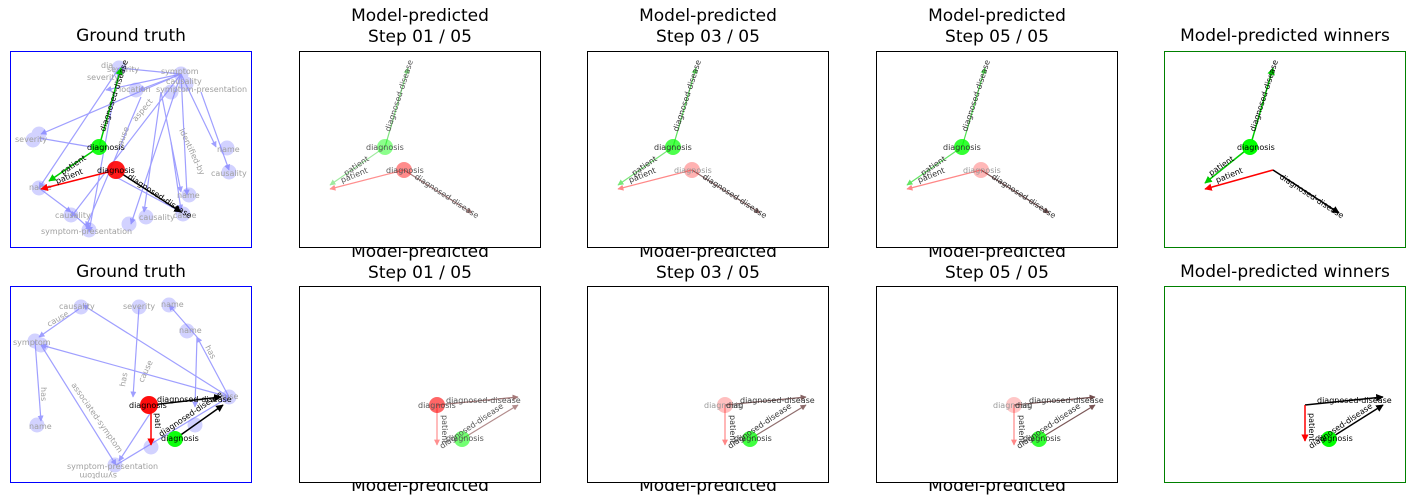 The width and height of the screenshot is (1415, 497). I want to click on title-step01-row2: Model-predicted Step 01 / 05, so click(420, 262).